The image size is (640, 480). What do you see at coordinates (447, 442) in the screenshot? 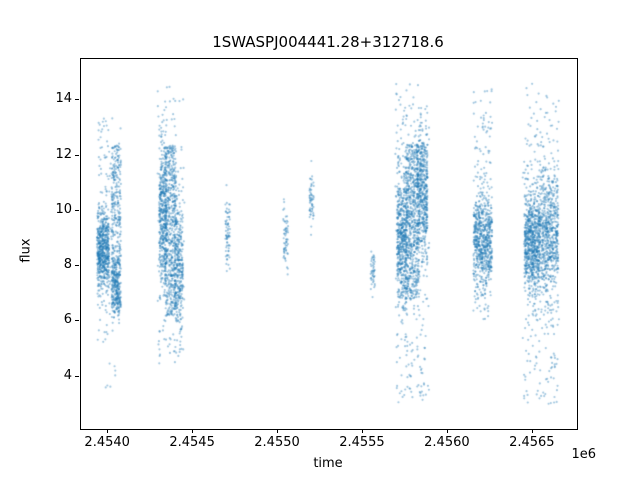
I see `x-tick-label: 2.4560` at bounding box center [447, 442].